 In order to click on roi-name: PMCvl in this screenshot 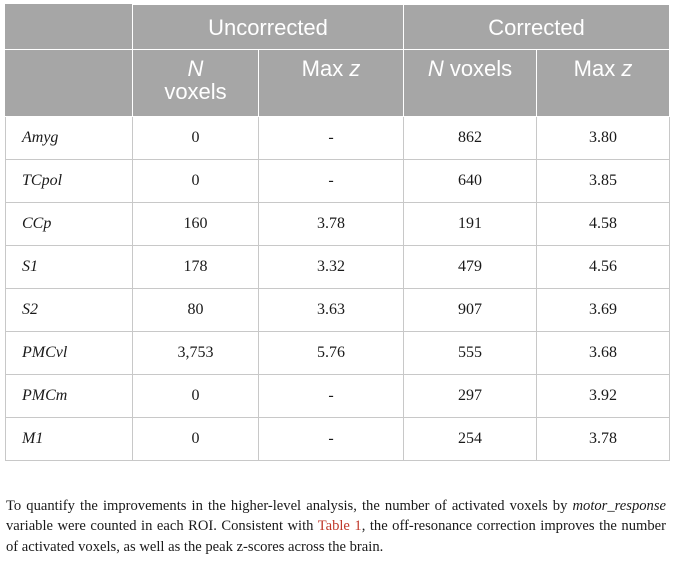, I will do `click(69, 353)`.